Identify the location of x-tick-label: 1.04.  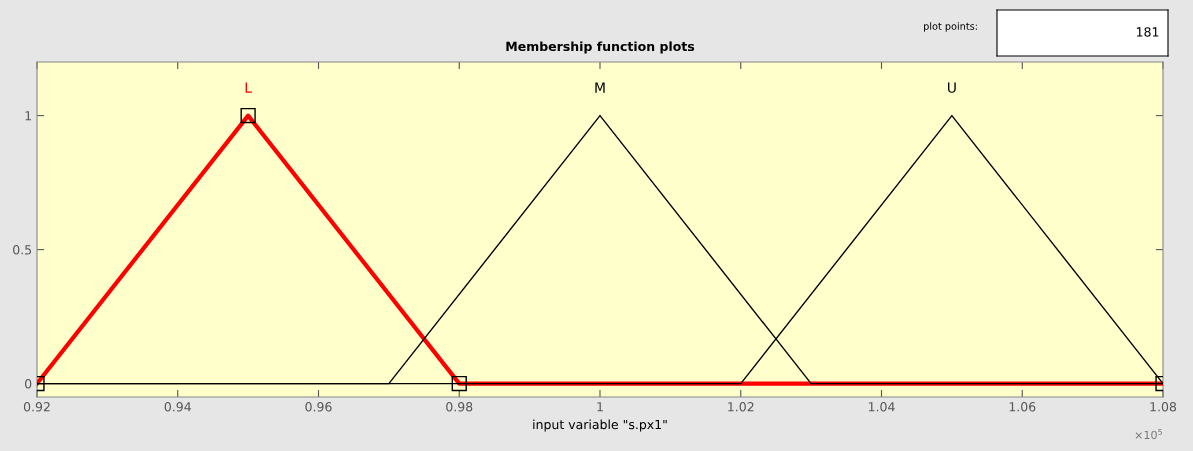
(881, 407).